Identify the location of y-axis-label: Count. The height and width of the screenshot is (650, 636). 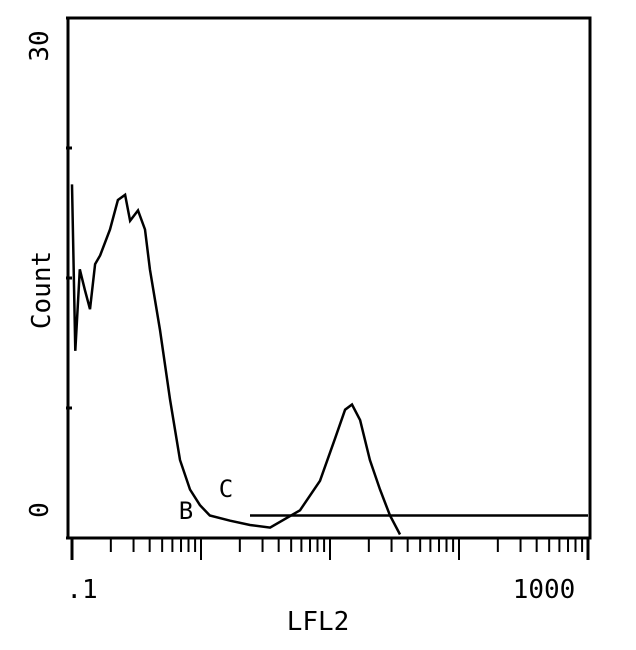
(42, 290).